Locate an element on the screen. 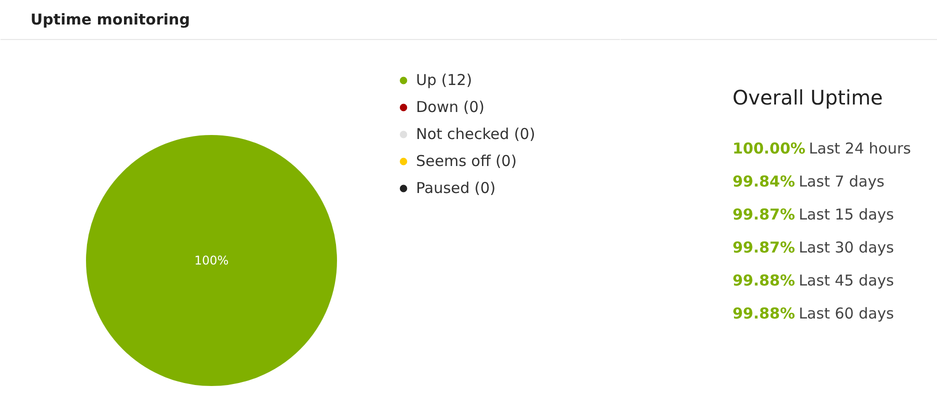 The height and width of the screenshot is (407, 937). text: Overall Uptime is located at coordinates (807, 98).